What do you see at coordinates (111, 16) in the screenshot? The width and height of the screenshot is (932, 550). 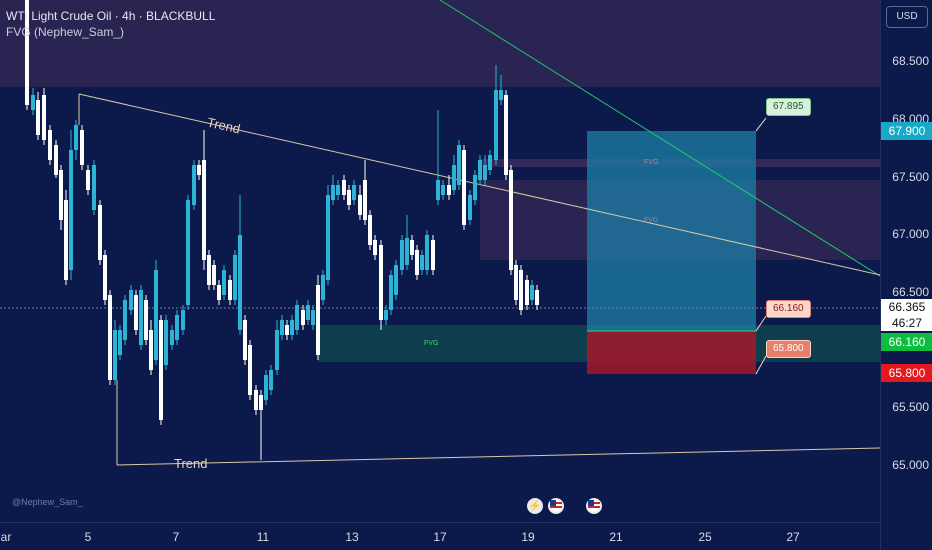 I see `symbol-title: WTI Light Crude Oil · 4h · BLACKBULL` at bounding box center [111, 16].